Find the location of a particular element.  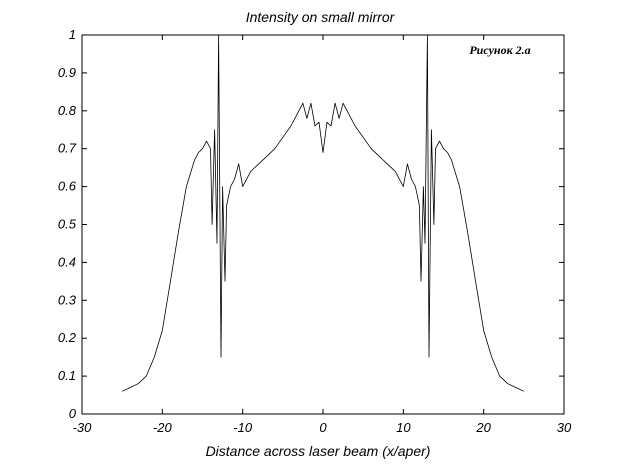

x-tick-label: 10 is located at coordinates (403, 427).